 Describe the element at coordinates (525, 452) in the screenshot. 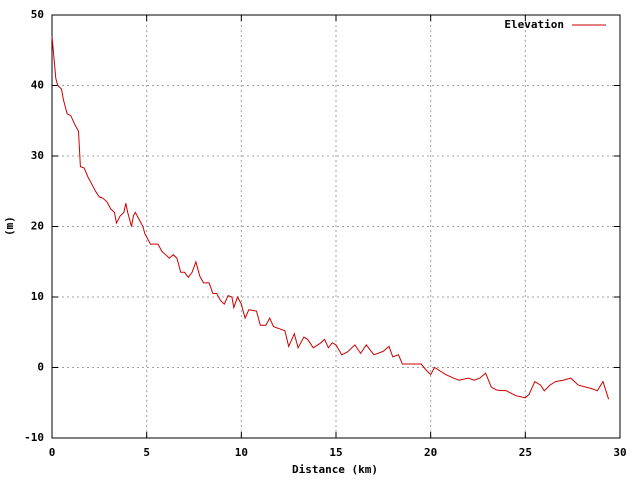

I see `x-tick-label: 25` at that location.